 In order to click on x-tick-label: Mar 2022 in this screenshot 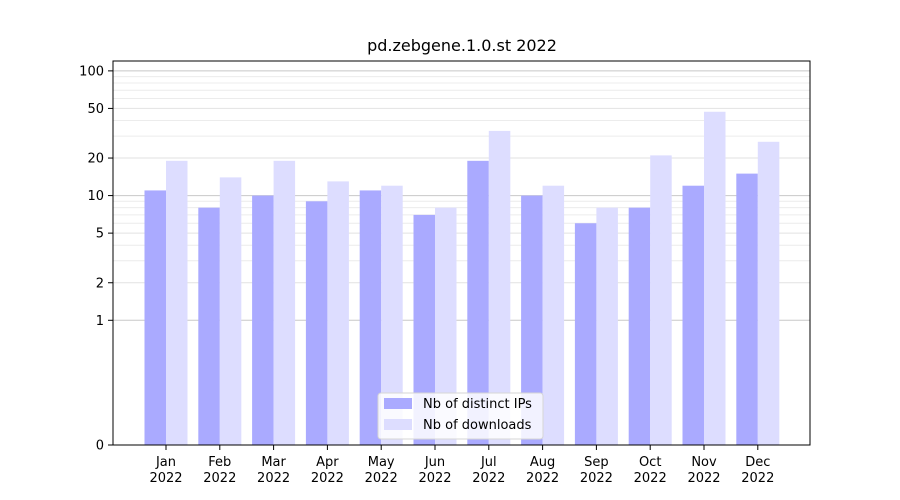, I will do `click(273, 470)`.